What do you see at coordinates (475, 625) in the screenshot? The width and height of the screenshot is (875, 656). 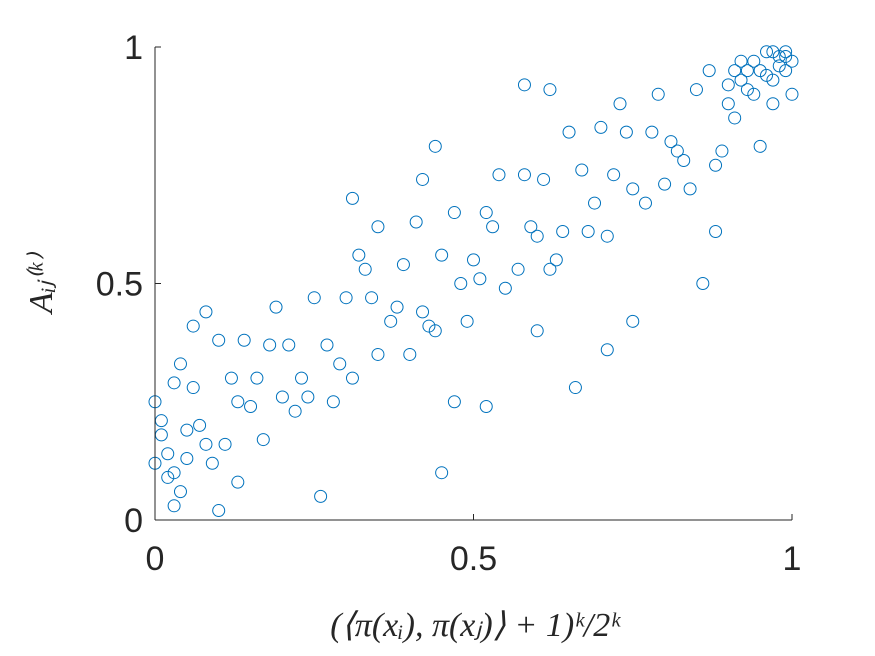 I see `x-axis-label: (⟨π(xᵢ), π(xⱼ)⟩ + 1)ᵏ/2ᵏ` at bounding box center [475, 625].